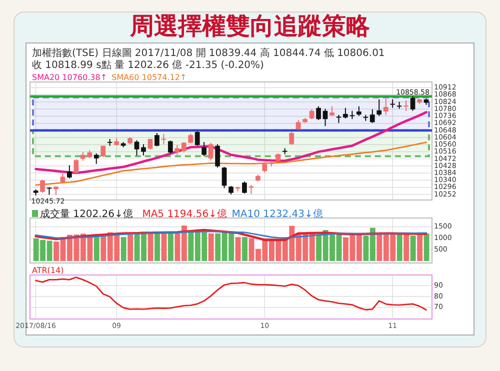 The height and width of the screenshot is (371, 500). I want to click on chart-subtitle: 加權指數(TSE) 日線圖 2017/11/08 開 10839.44 高 10844.74 低 10806.01 收 10818.99 s點 量 1202.26 億 -21.35 (-0.20%), so click(208, 59).